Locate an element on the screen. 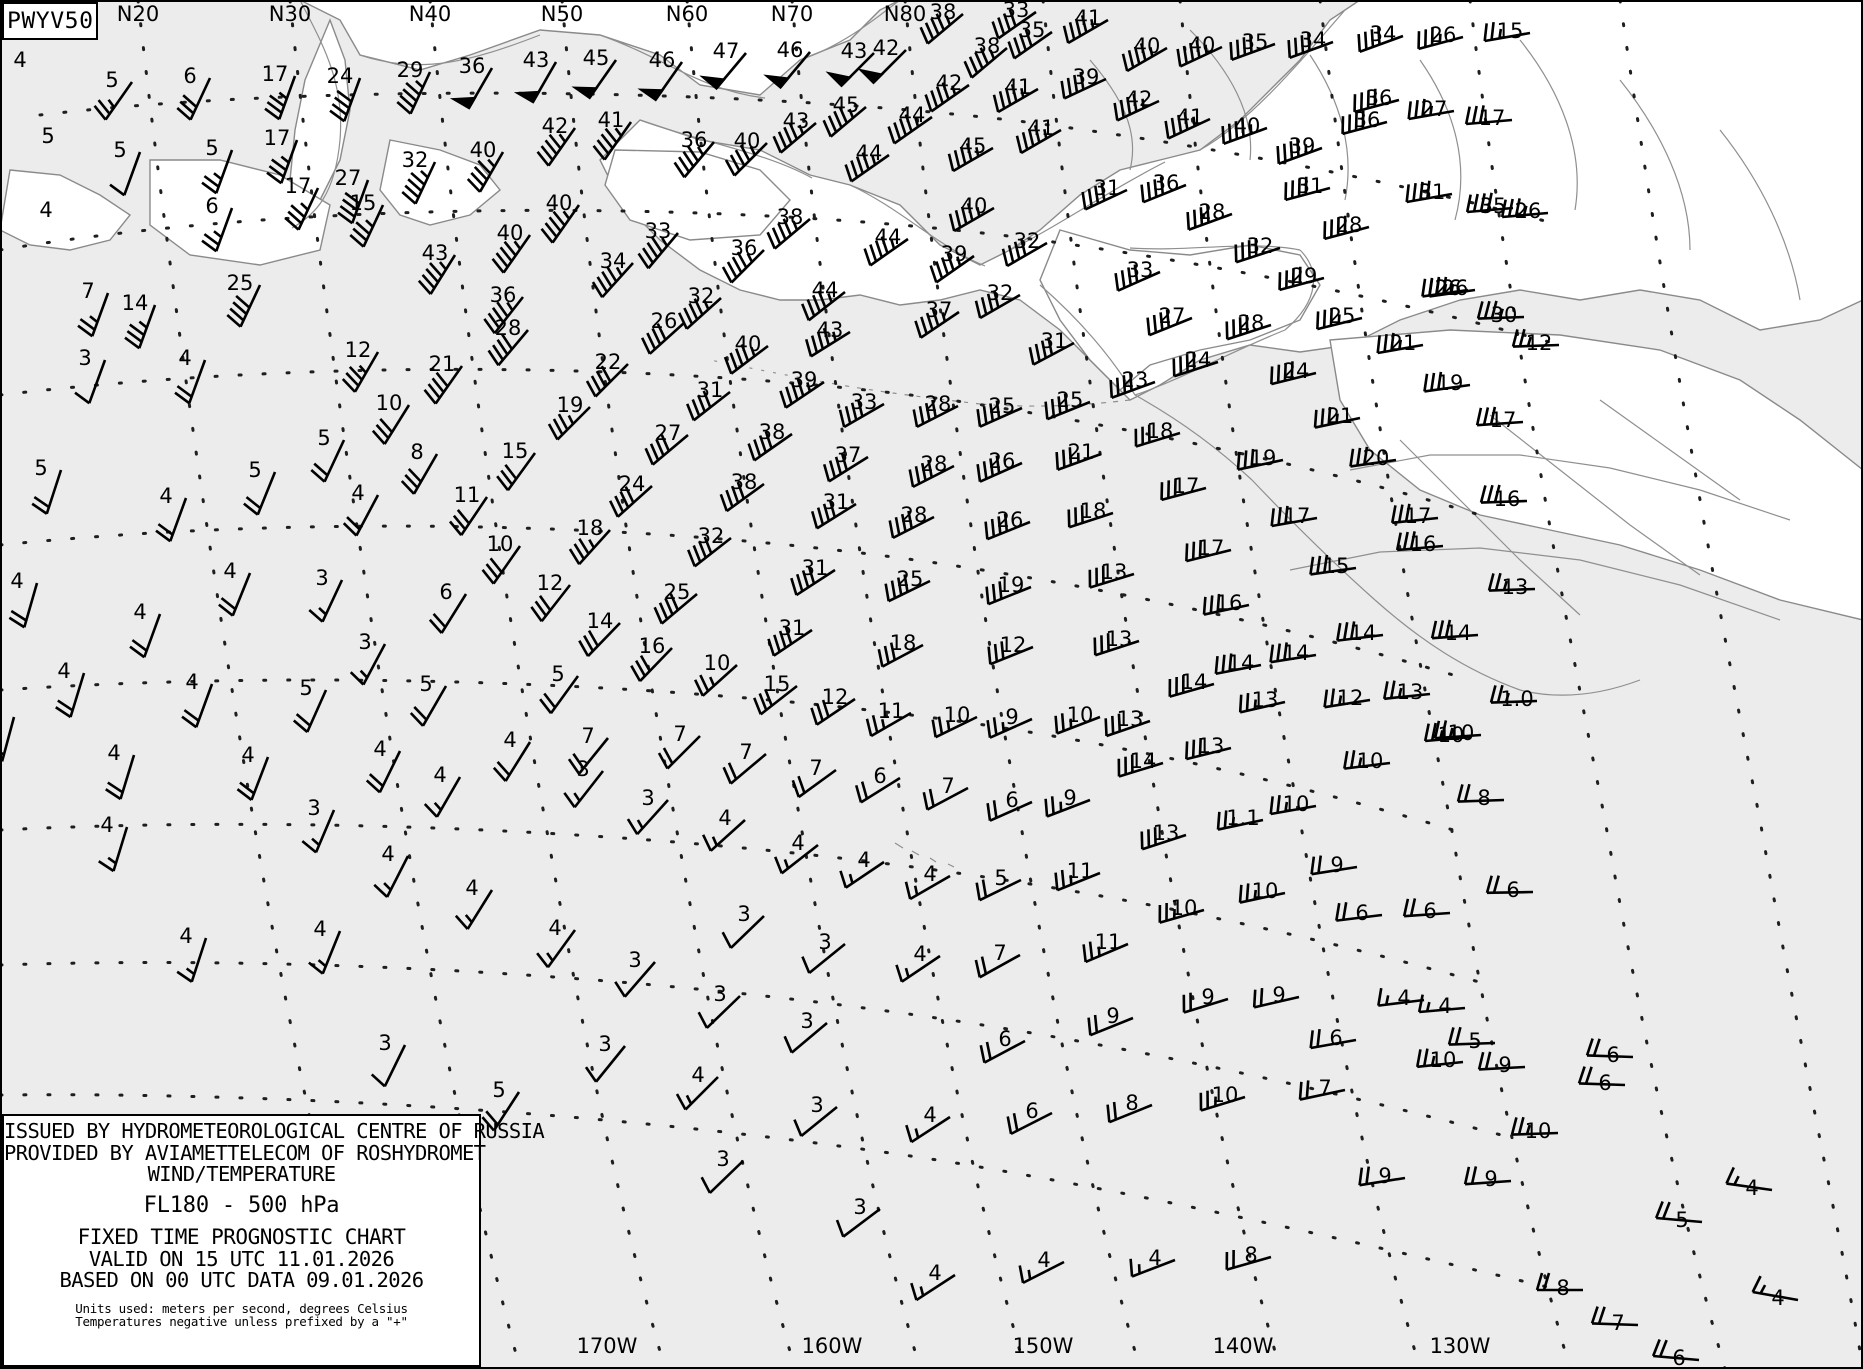 The height and width of the screenshot is (1369, 1863). temperature-value: 20 is located at coordinates (1376, 458).